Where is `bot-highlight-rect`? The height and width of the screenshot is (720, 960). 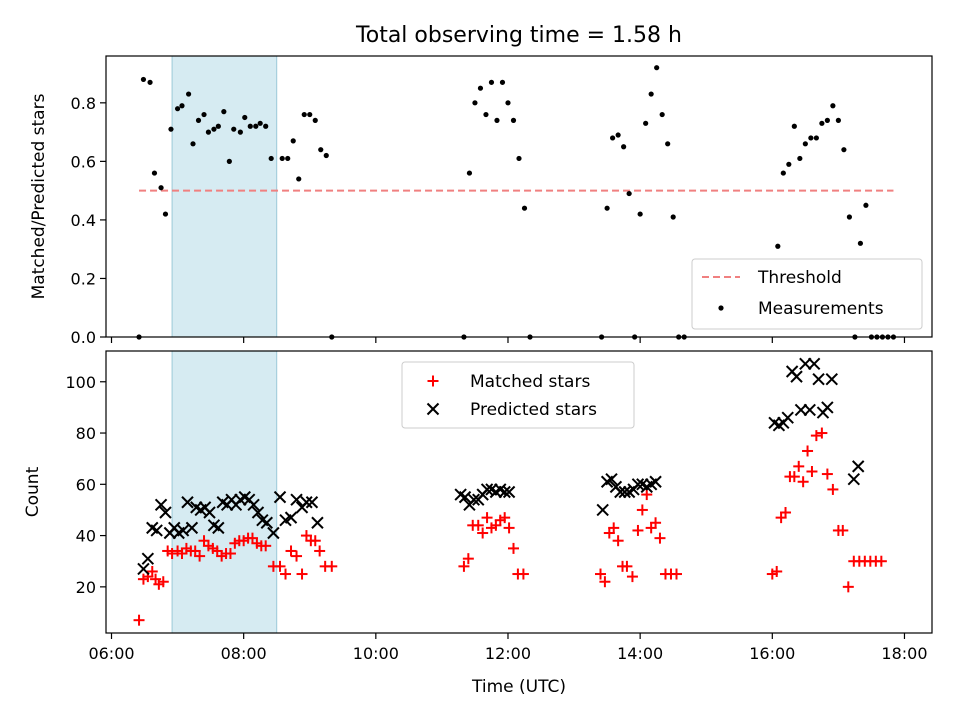 bot-highlight-rect is located at coordinates (224, 492).